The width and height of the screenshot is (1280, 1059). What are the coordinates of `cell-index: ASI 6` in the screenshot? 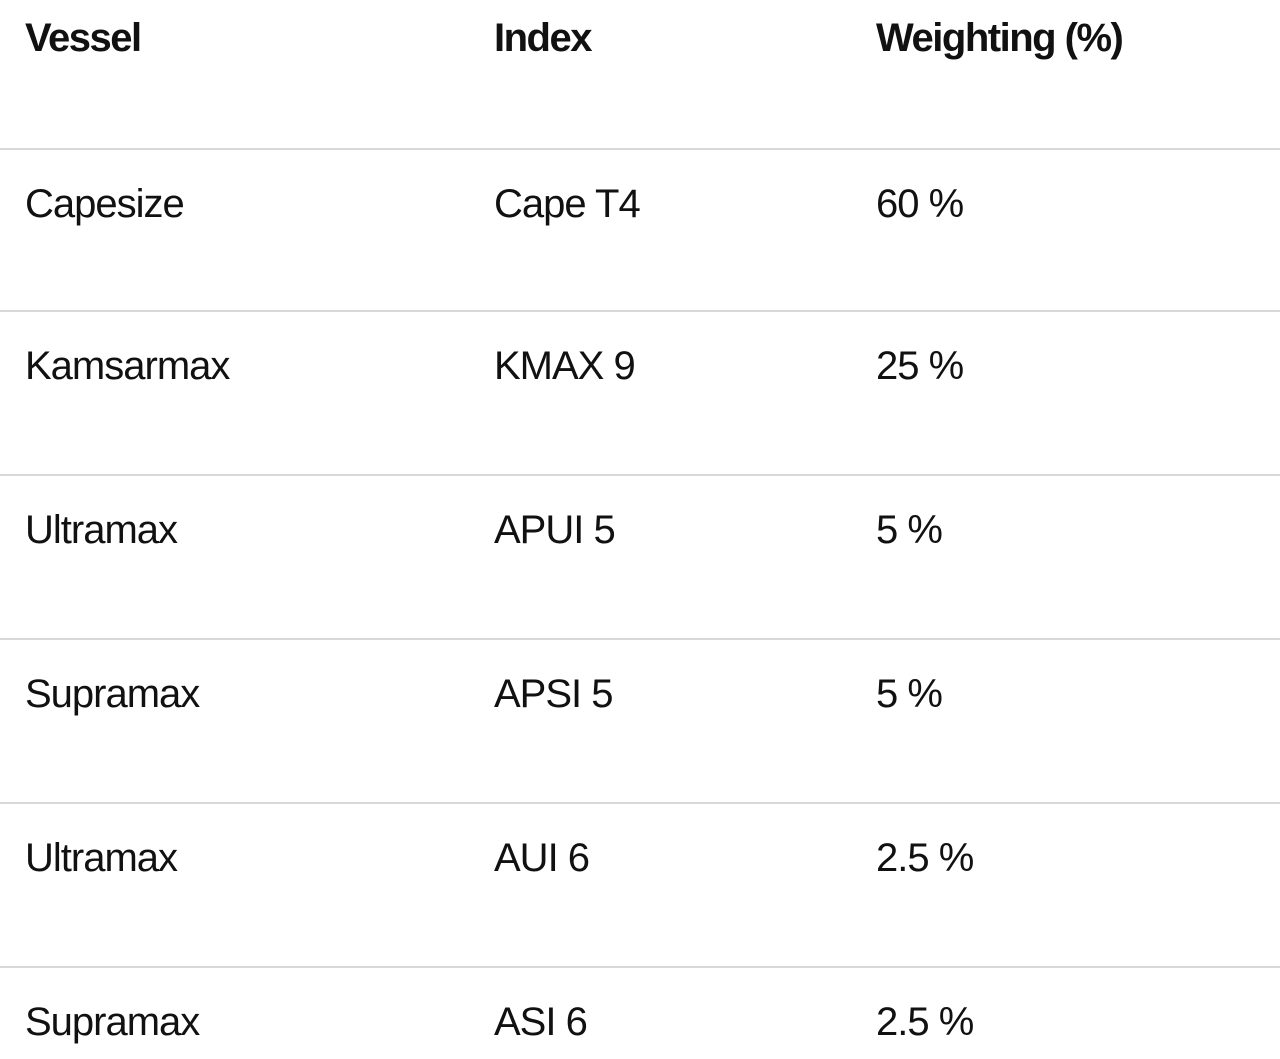 It's located at (541, 1022).